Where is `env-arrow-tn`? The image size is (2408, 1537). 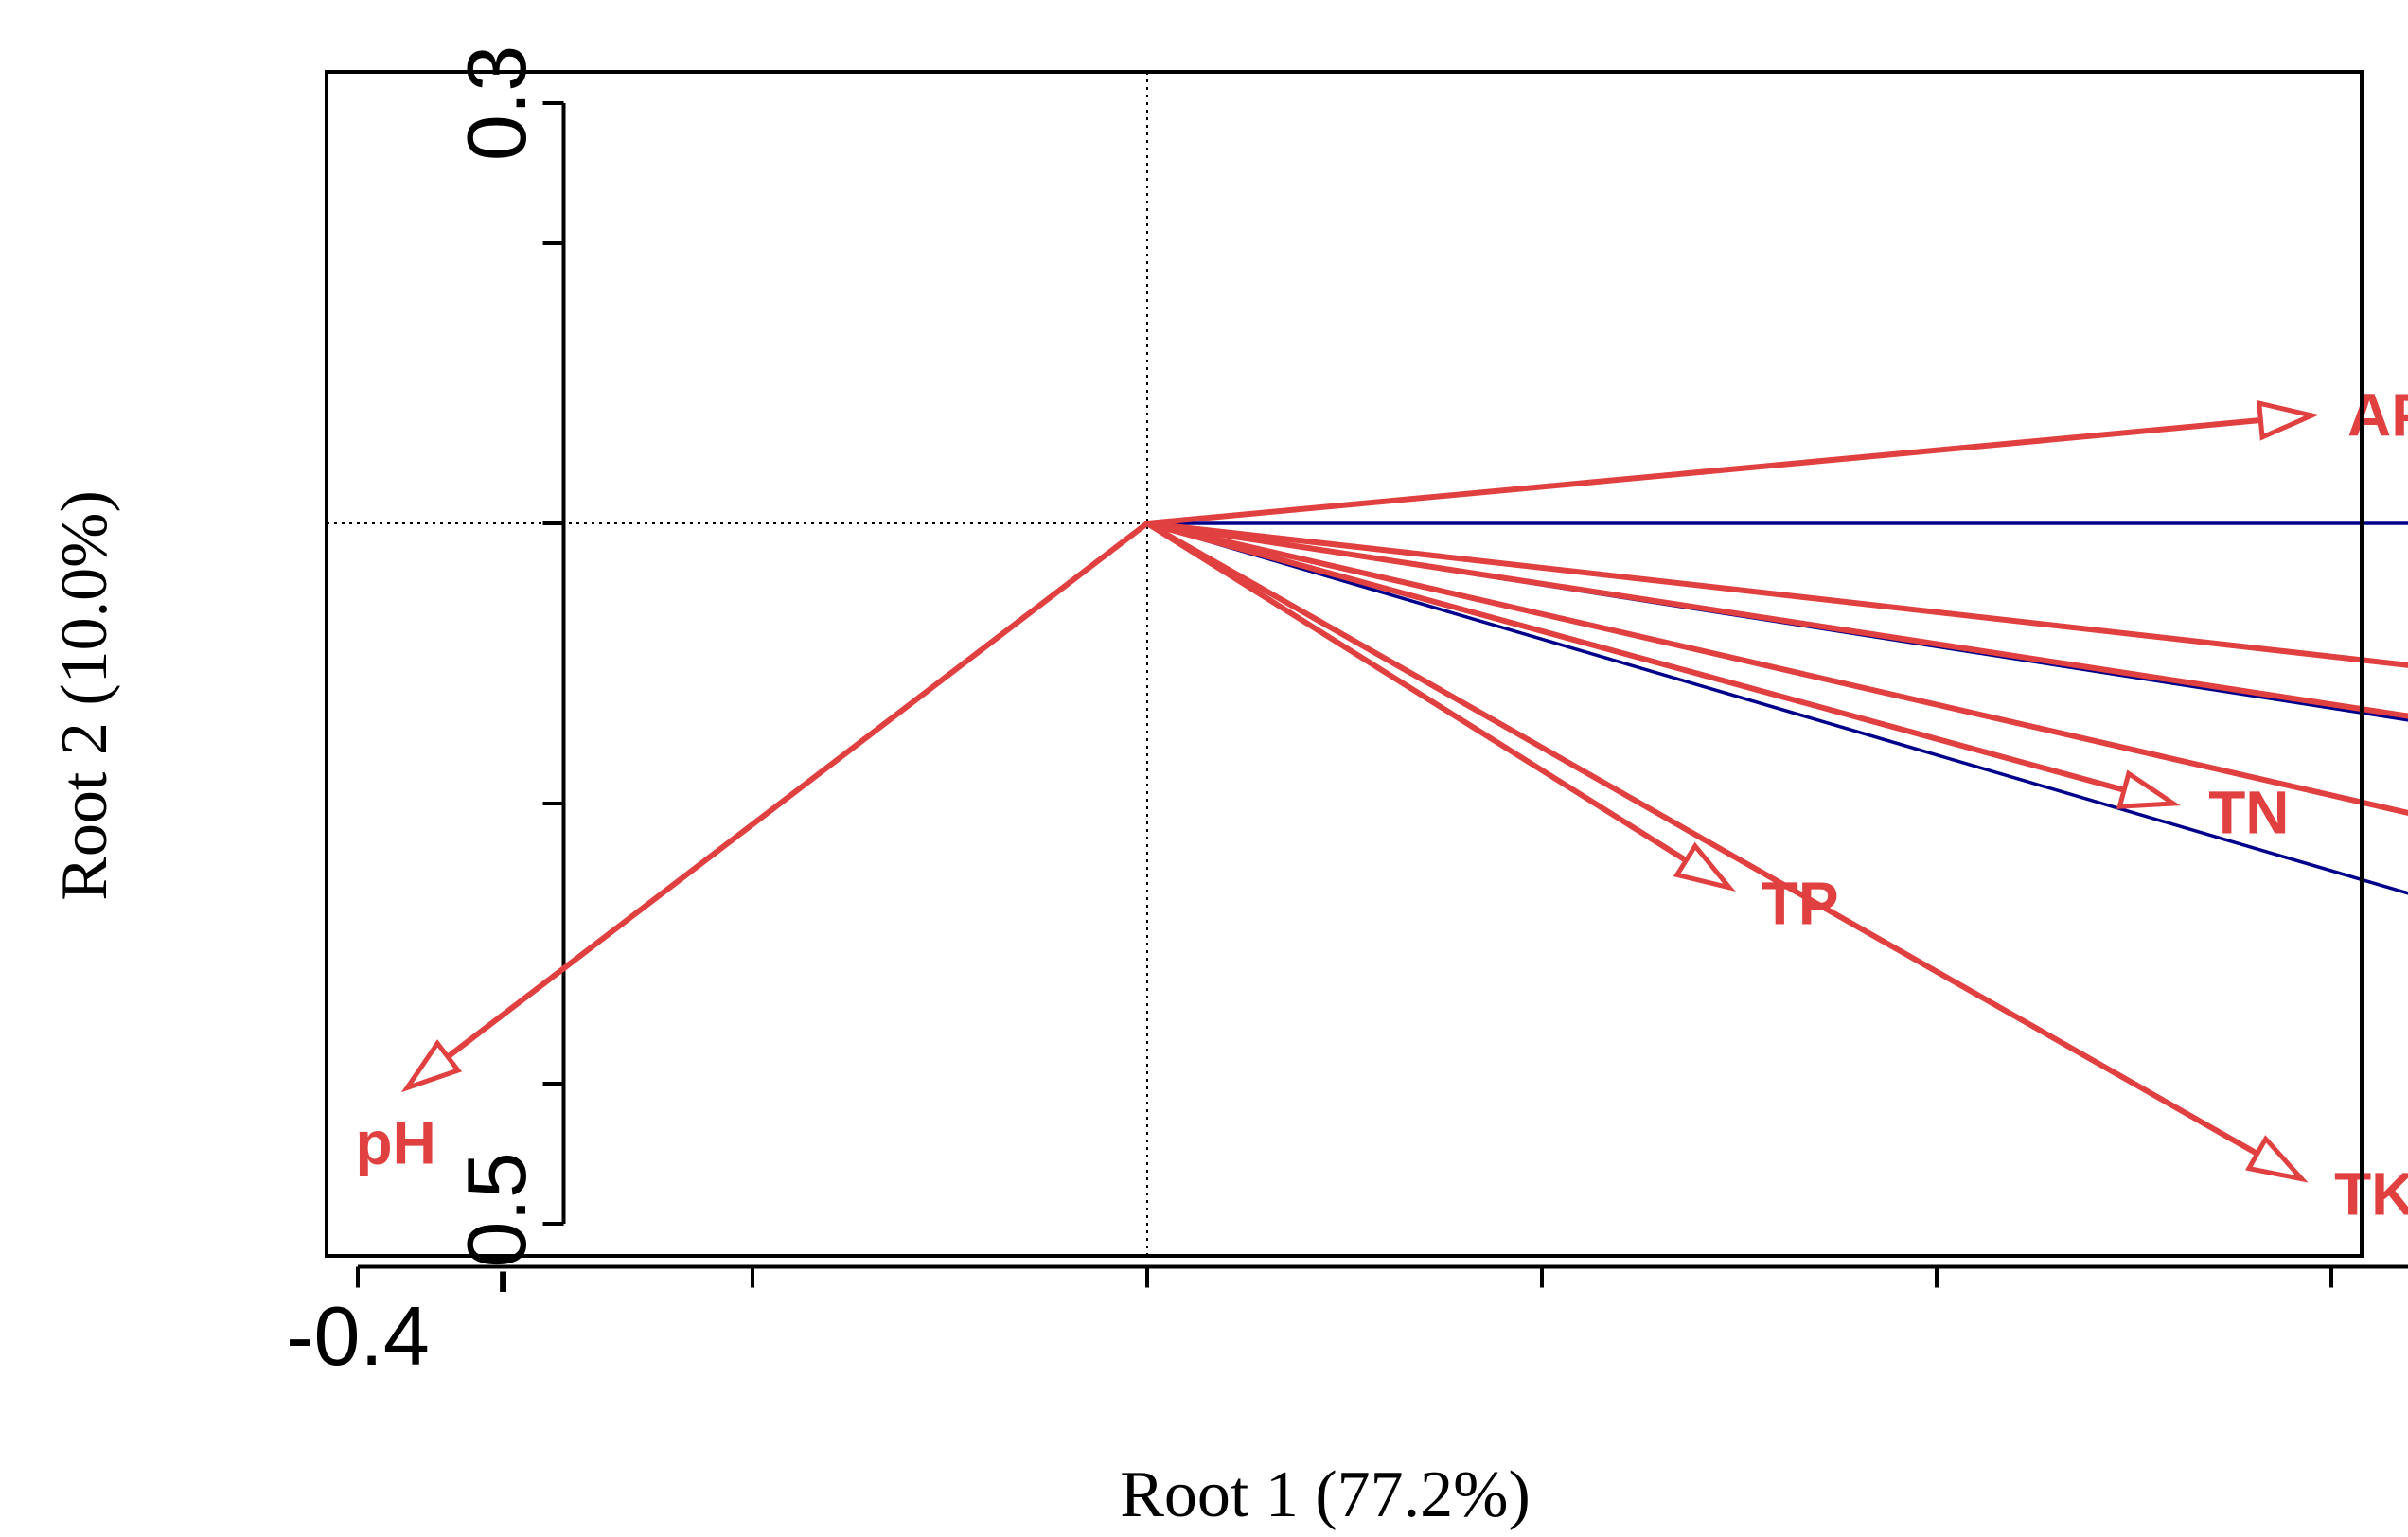 env-arrow-tn is located at coordinates (1663, 665).